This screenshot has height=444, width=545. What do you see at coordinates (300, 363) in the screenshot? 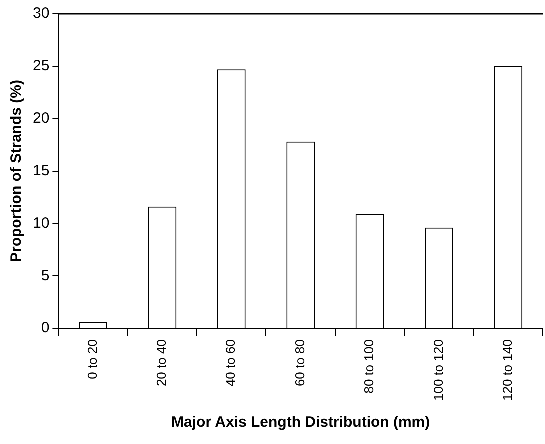
I see `x-tick-label: 60 to 80` at bounding box center [300, 363].